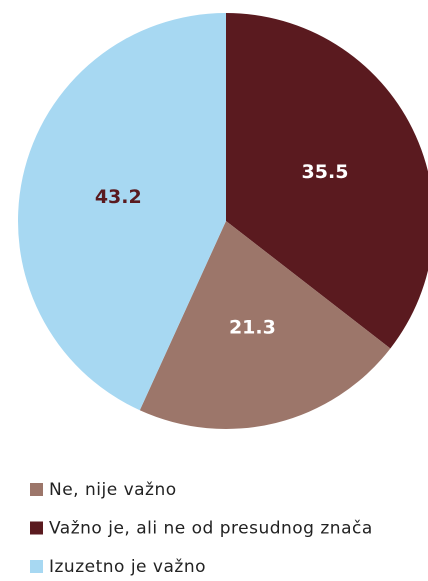 The height and width of the screenshot is (581, 428). Describe the element at coordinates (127, 567) in the screenshot. I see `legend-label: Izuzetno je važno` at that location.